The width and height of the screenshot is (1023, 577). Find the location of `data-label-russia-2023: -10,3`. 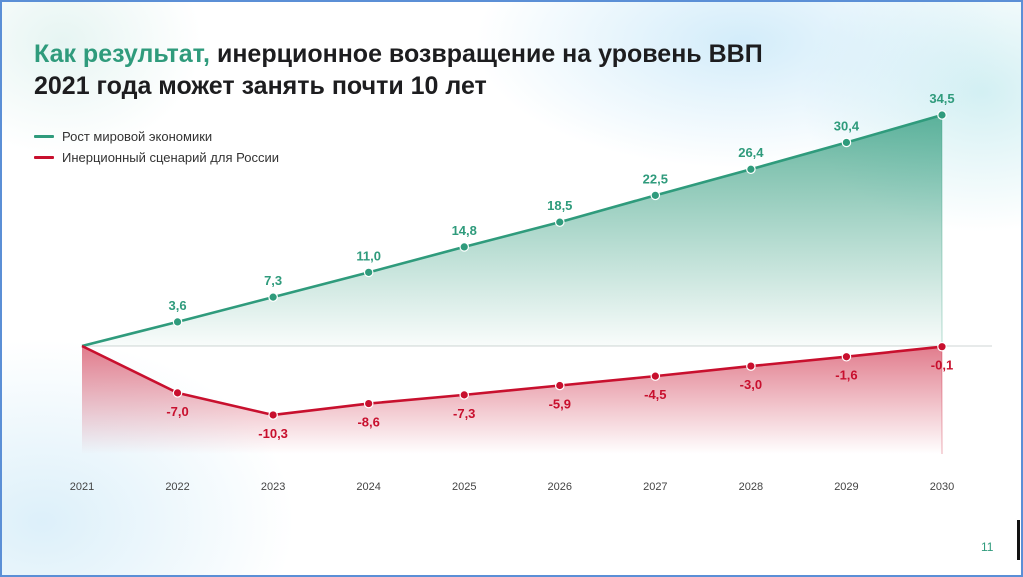

data-label-russia-2023: -10,3 is located at coordinates (273, 433).